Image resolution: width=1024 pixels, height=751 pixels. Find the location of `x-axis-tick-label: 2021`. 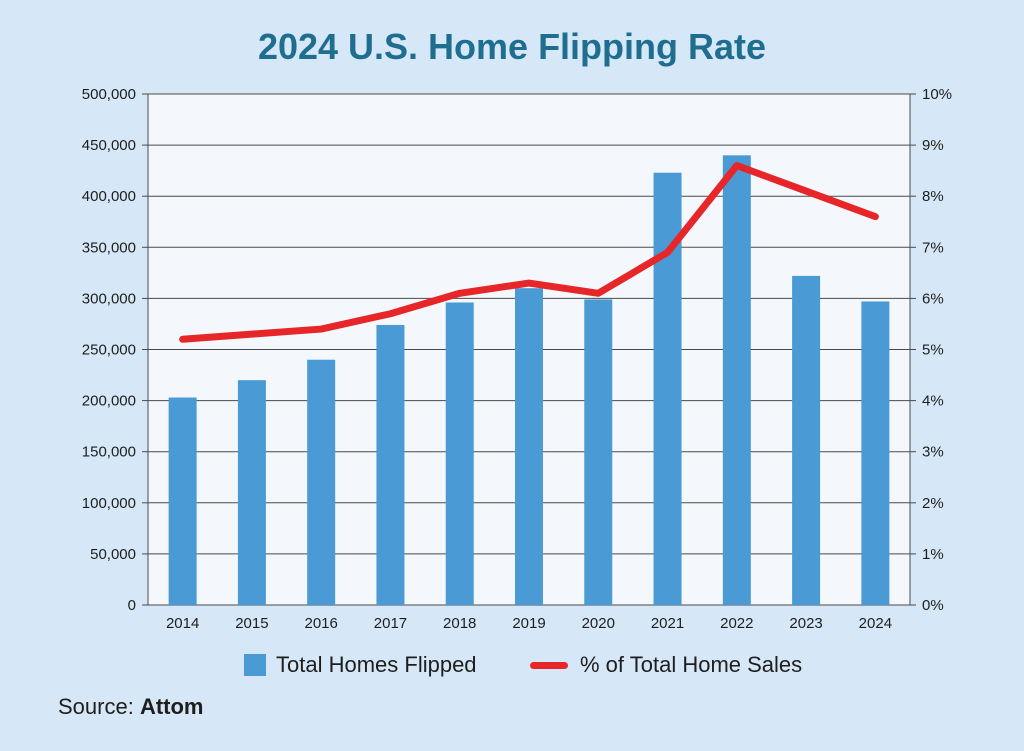

x-axis-tick-label: 2021 is located at coordinates (667, 623).